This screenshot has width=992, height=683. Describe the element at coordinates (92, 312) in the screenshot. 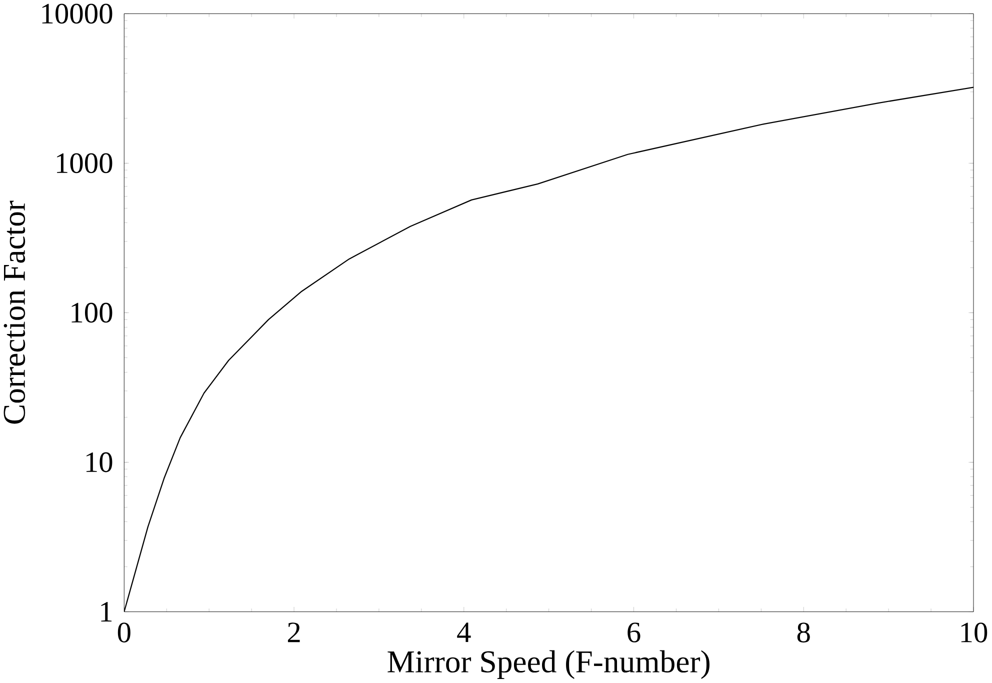

I see `y-tick-label: 100` at that location.